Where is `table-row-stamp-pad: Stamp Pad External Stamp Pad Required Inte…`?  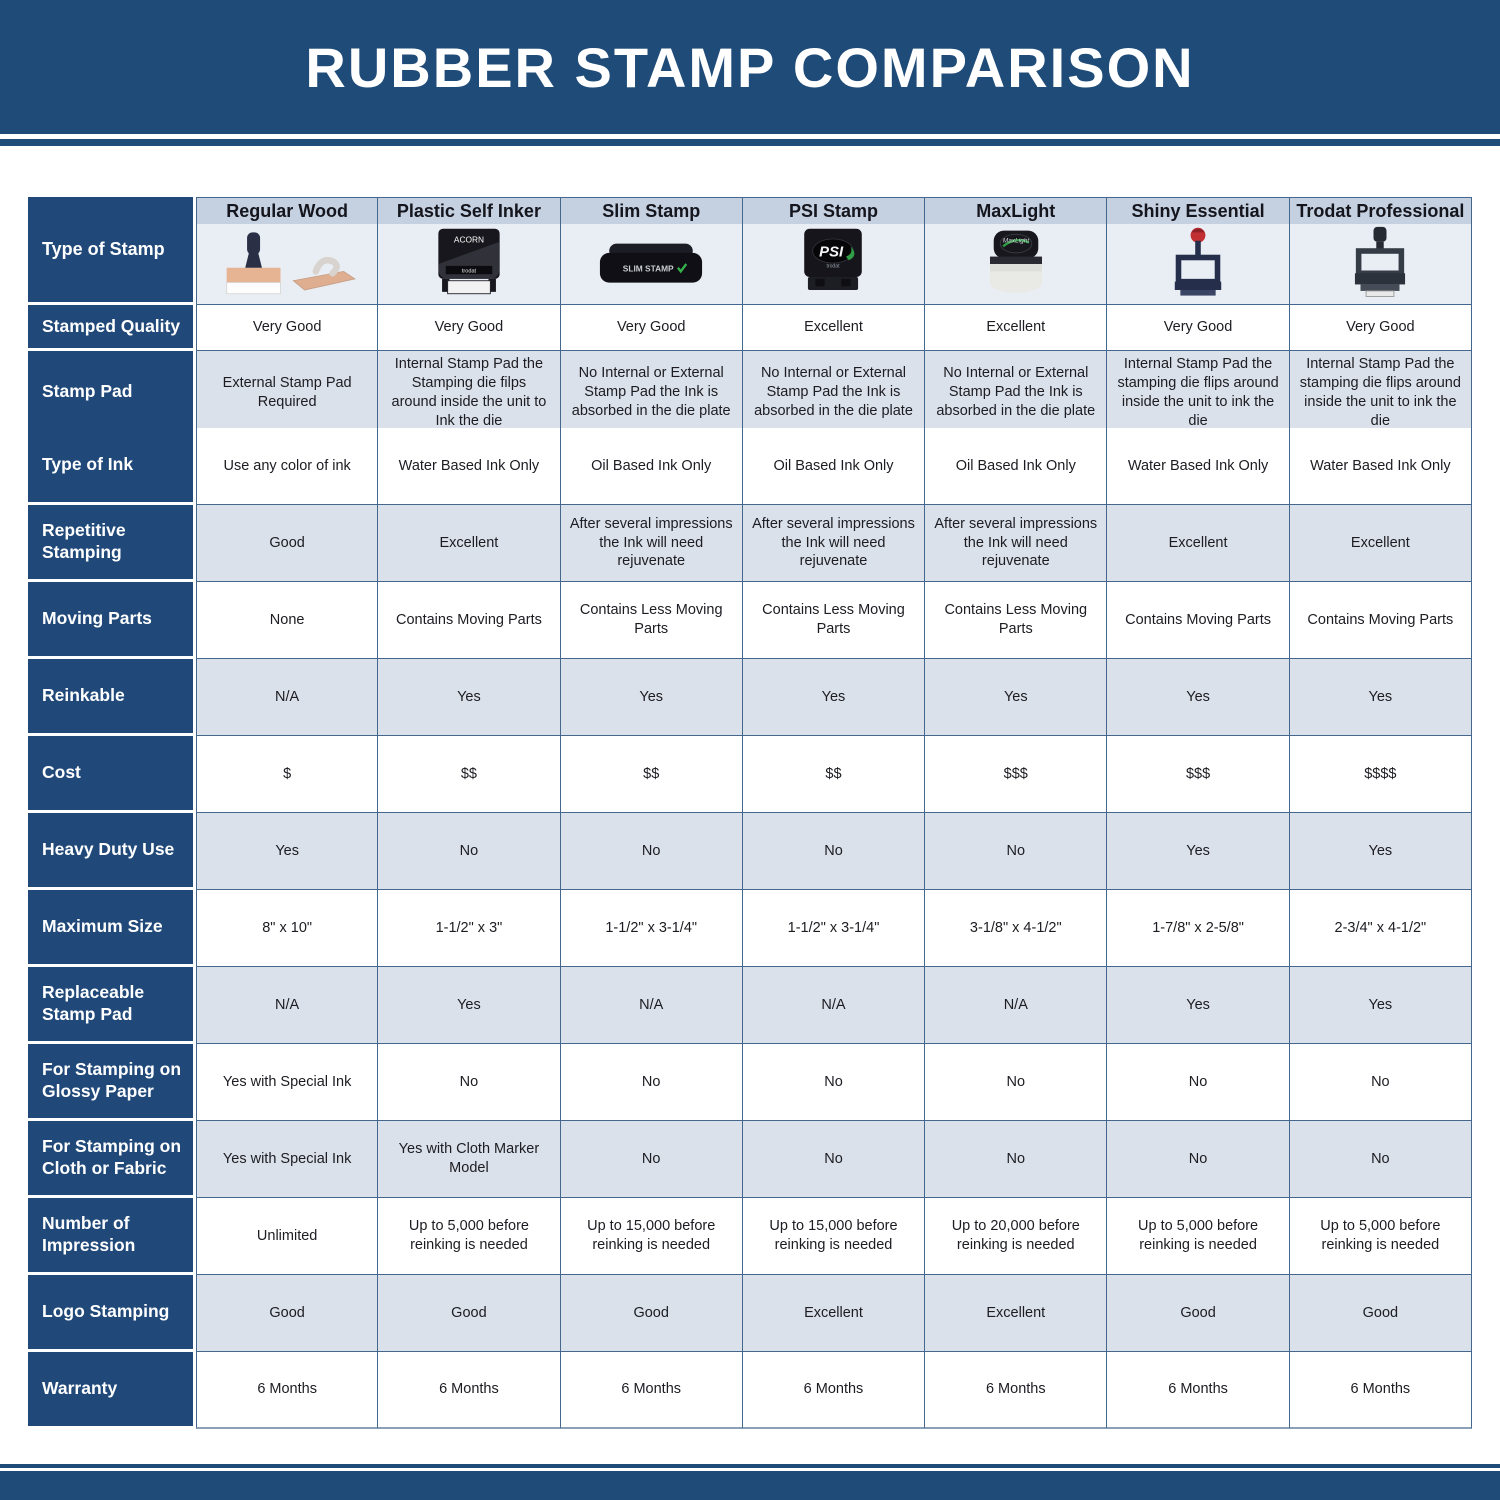 table-row-stamp-pad: Stamp Pad External Stamp Pad Required Inte… is located at coordinates (750, 393).